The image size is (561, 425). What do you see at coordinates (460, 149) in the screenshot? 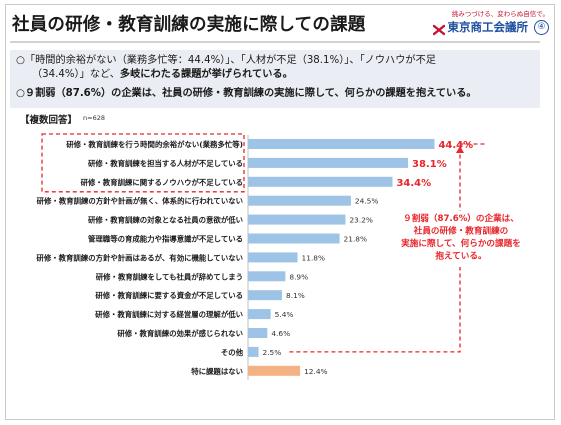
I see `bracket-arrow-icon` at bounding box center [460, 149].